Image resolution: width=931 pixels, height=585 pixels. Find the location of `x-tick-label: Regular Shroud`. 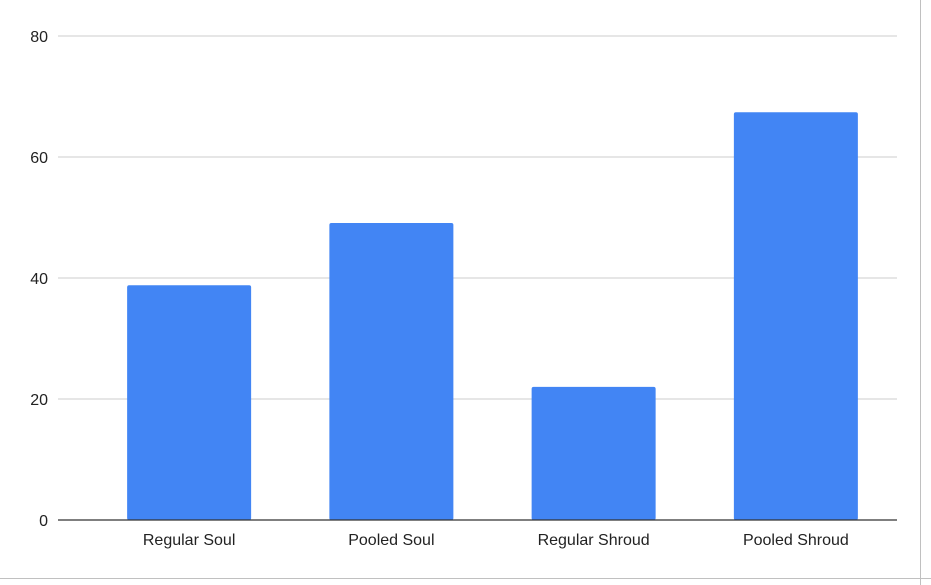

x-tick-label: Regular Shroud is located at coordinates (594, 540).